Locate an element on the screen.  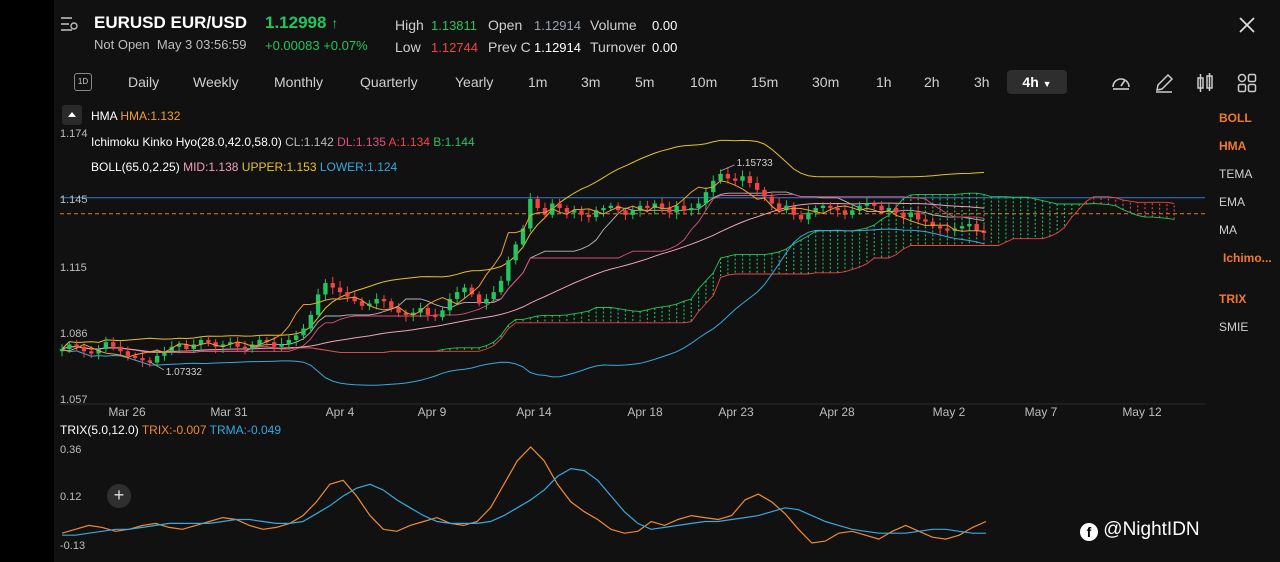
indicator-ma: MA is located at coordinates (1228, 230).